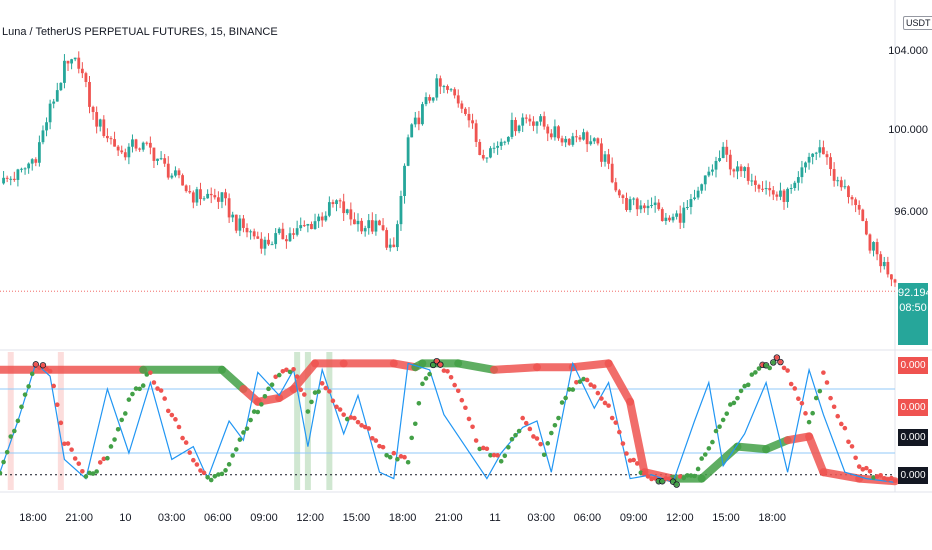 Image resolution: width=932 pixels, height=550 pixels. What do you see at coordinates (79, 518) in the screenshot?
I see `time-tick-label: 21:00` at bounding box center [79, 518].